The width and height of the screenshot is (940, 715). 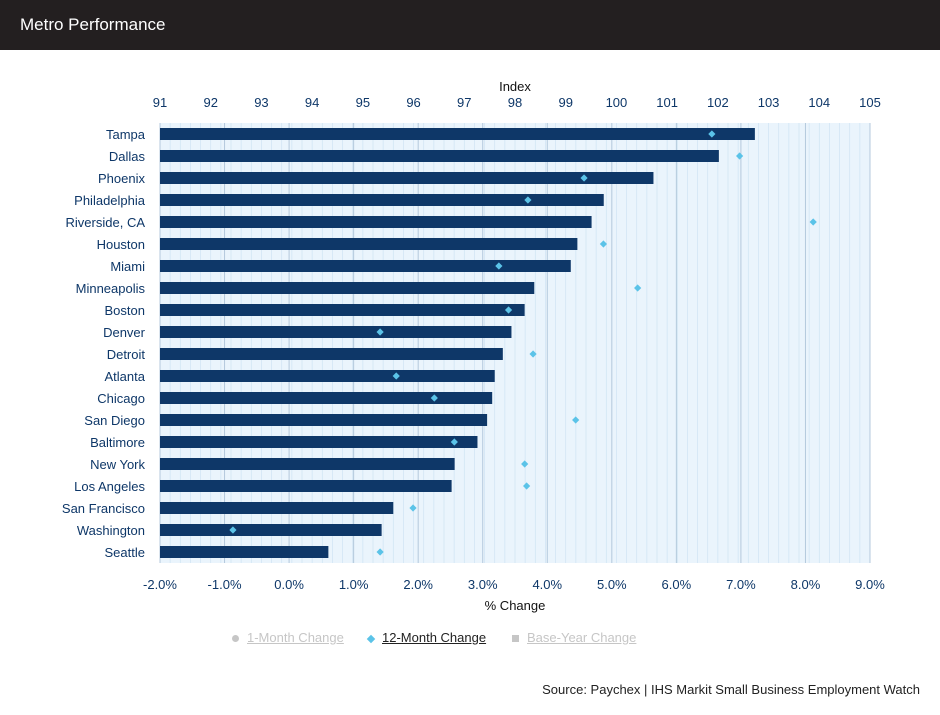 What do you see at coordinates (741, 584) in the screenshot?
I see `bottom-axis-tick-label: 7.0%` at bounding box center [741, 584].